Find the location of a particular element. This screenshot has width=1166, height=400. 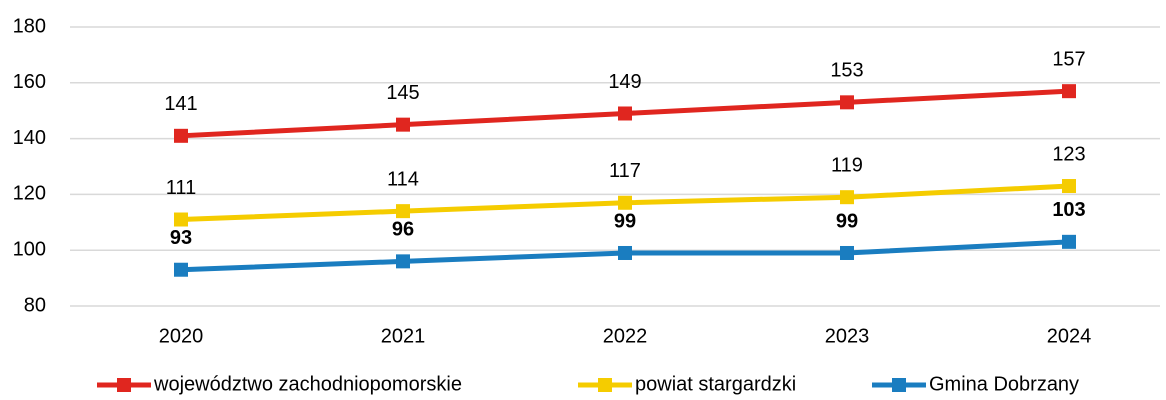

x-tick-label: 2024 is located at coordinates (1069, 336).